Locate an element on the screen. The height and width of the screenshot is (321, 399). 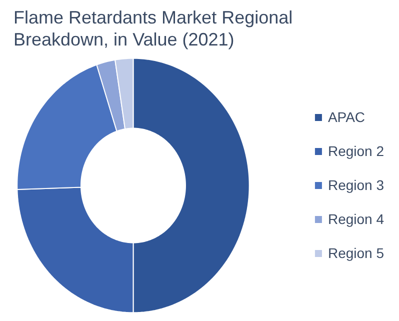
legend-label: Region 4 is located at coordinates (356, 219).